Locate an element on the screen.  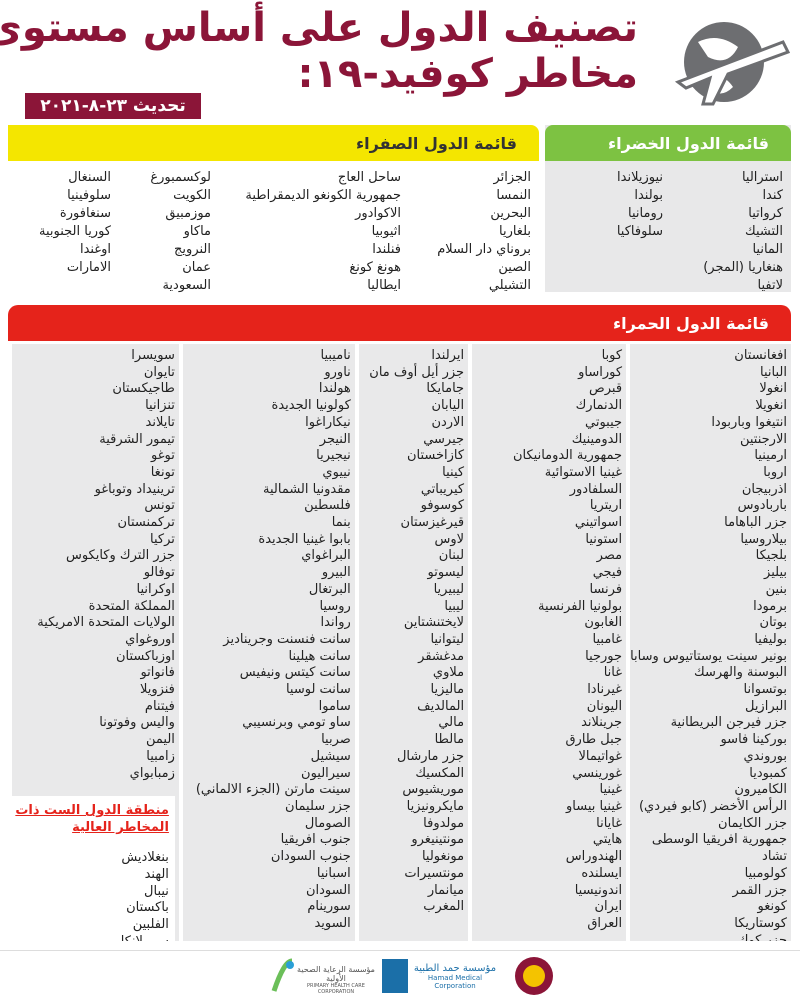
country: اروبا is located at coordinates (775, 472).